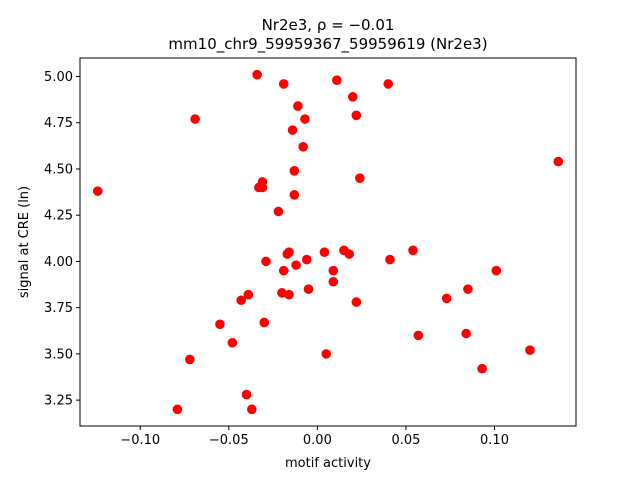  I want to click on y-tick-label: 4.75, so click(58, 123).